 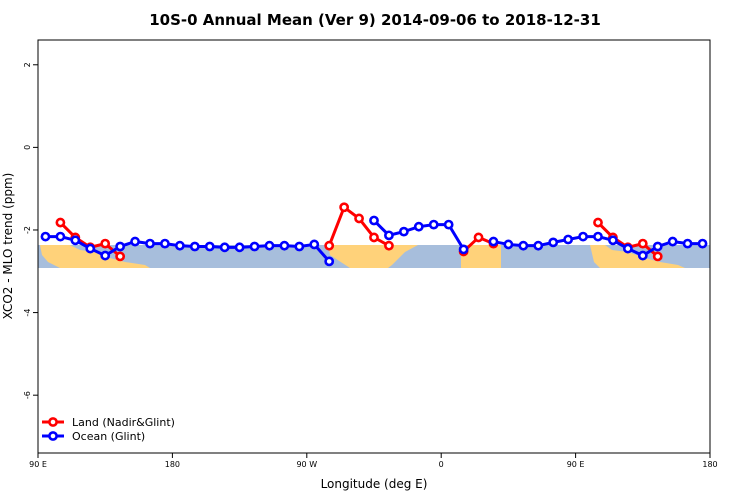 I want to click on x-tick-label: 90 W, so click(x=306, y=464).